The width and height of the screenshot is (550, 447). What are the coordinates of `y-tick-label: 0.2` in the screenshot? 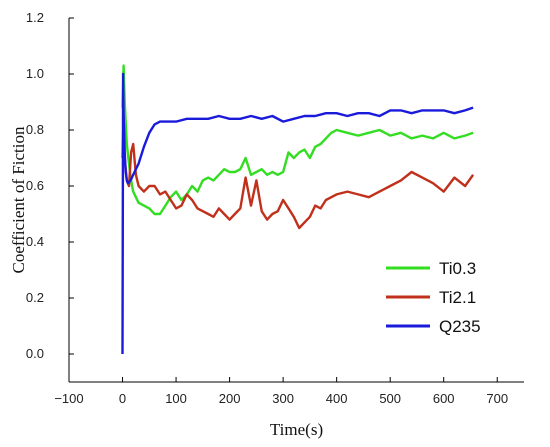 It's located at (35, 297).